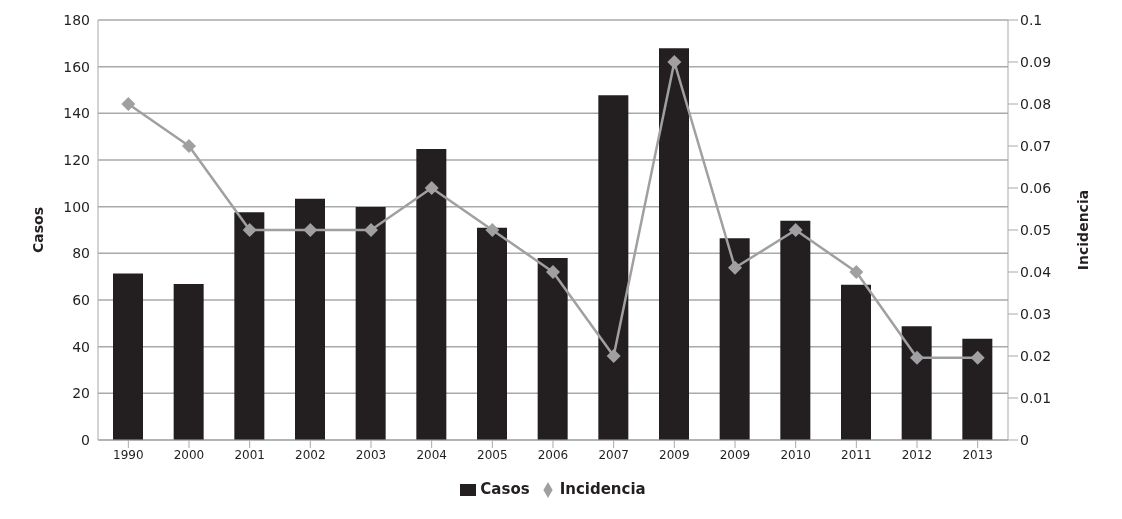 This screenshot has width=1122, height=519. I want to click on y-tick-label: 0, so click(85, 439).